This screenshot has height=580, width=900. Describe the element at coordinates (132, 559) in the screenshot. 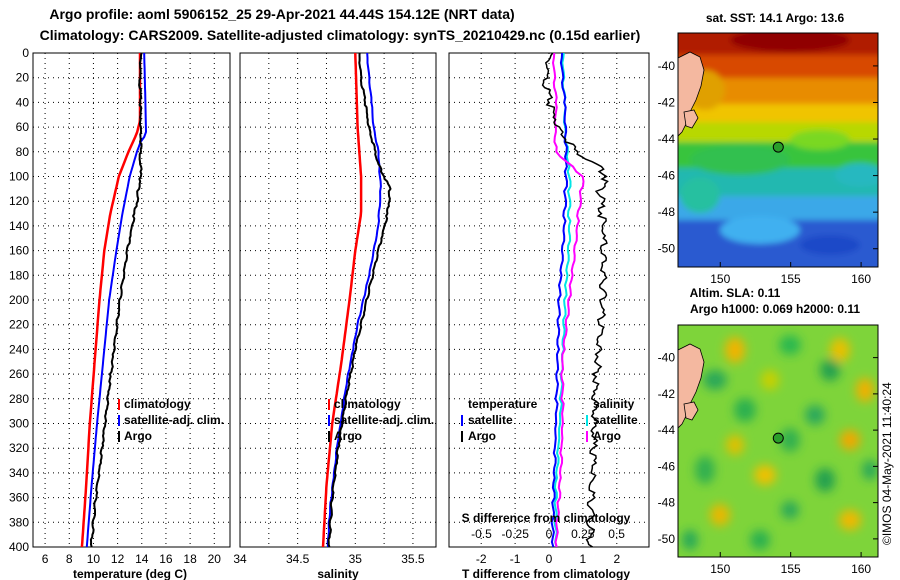

I see `temperature-tick-labels: 6 8 10 12 14 16 18 20` at that location.